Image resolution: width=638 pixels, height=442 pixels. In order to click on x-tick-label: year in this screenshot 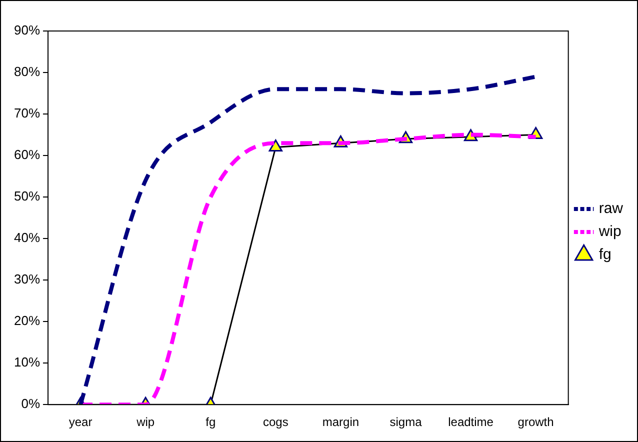, I will do `click(80, 422)`.